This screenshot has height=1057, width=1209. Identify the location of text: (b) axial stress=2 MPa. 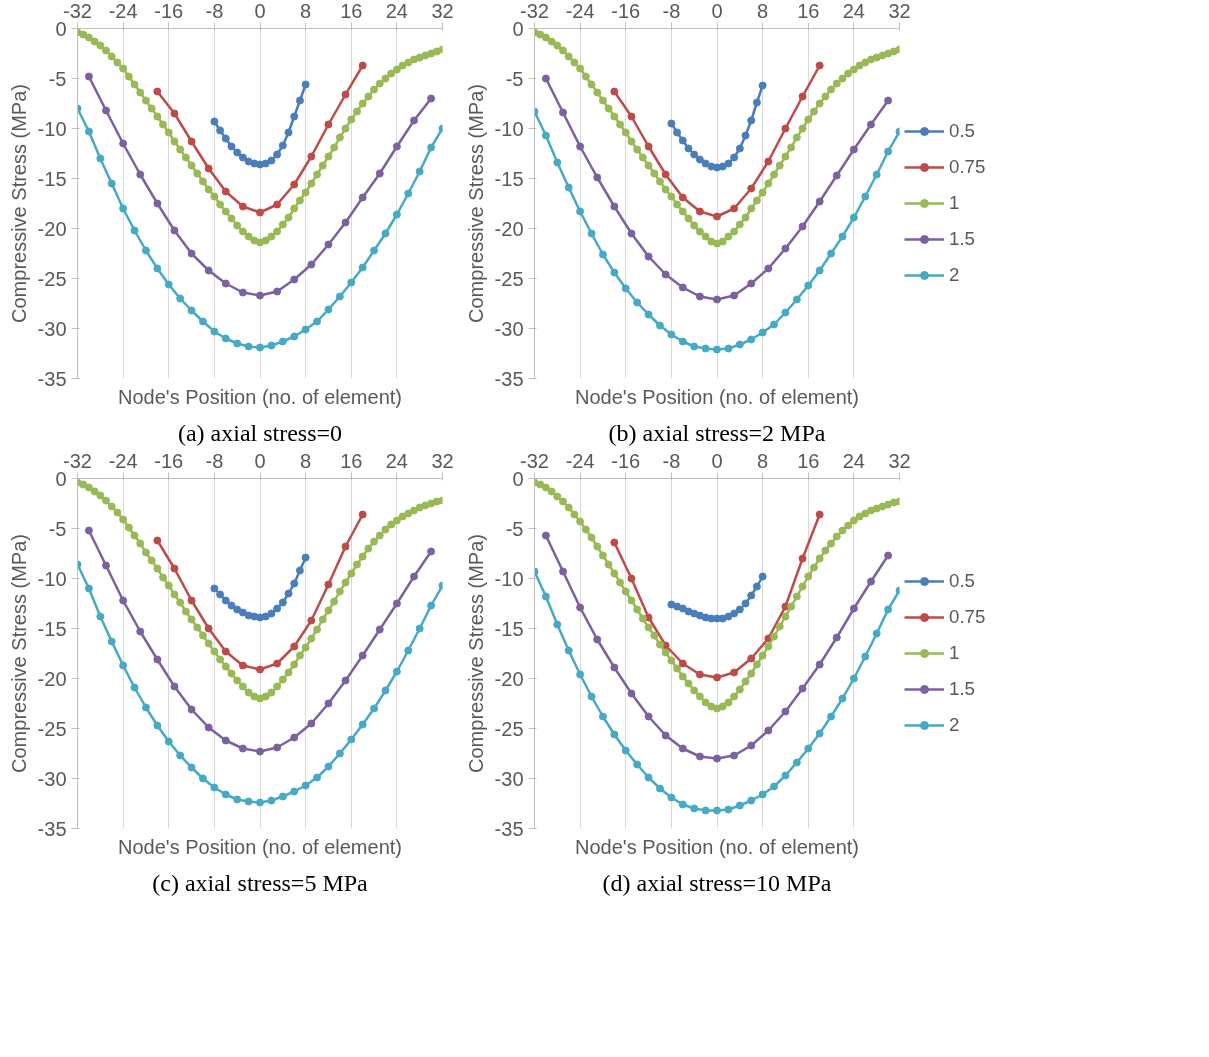
(717, 432).